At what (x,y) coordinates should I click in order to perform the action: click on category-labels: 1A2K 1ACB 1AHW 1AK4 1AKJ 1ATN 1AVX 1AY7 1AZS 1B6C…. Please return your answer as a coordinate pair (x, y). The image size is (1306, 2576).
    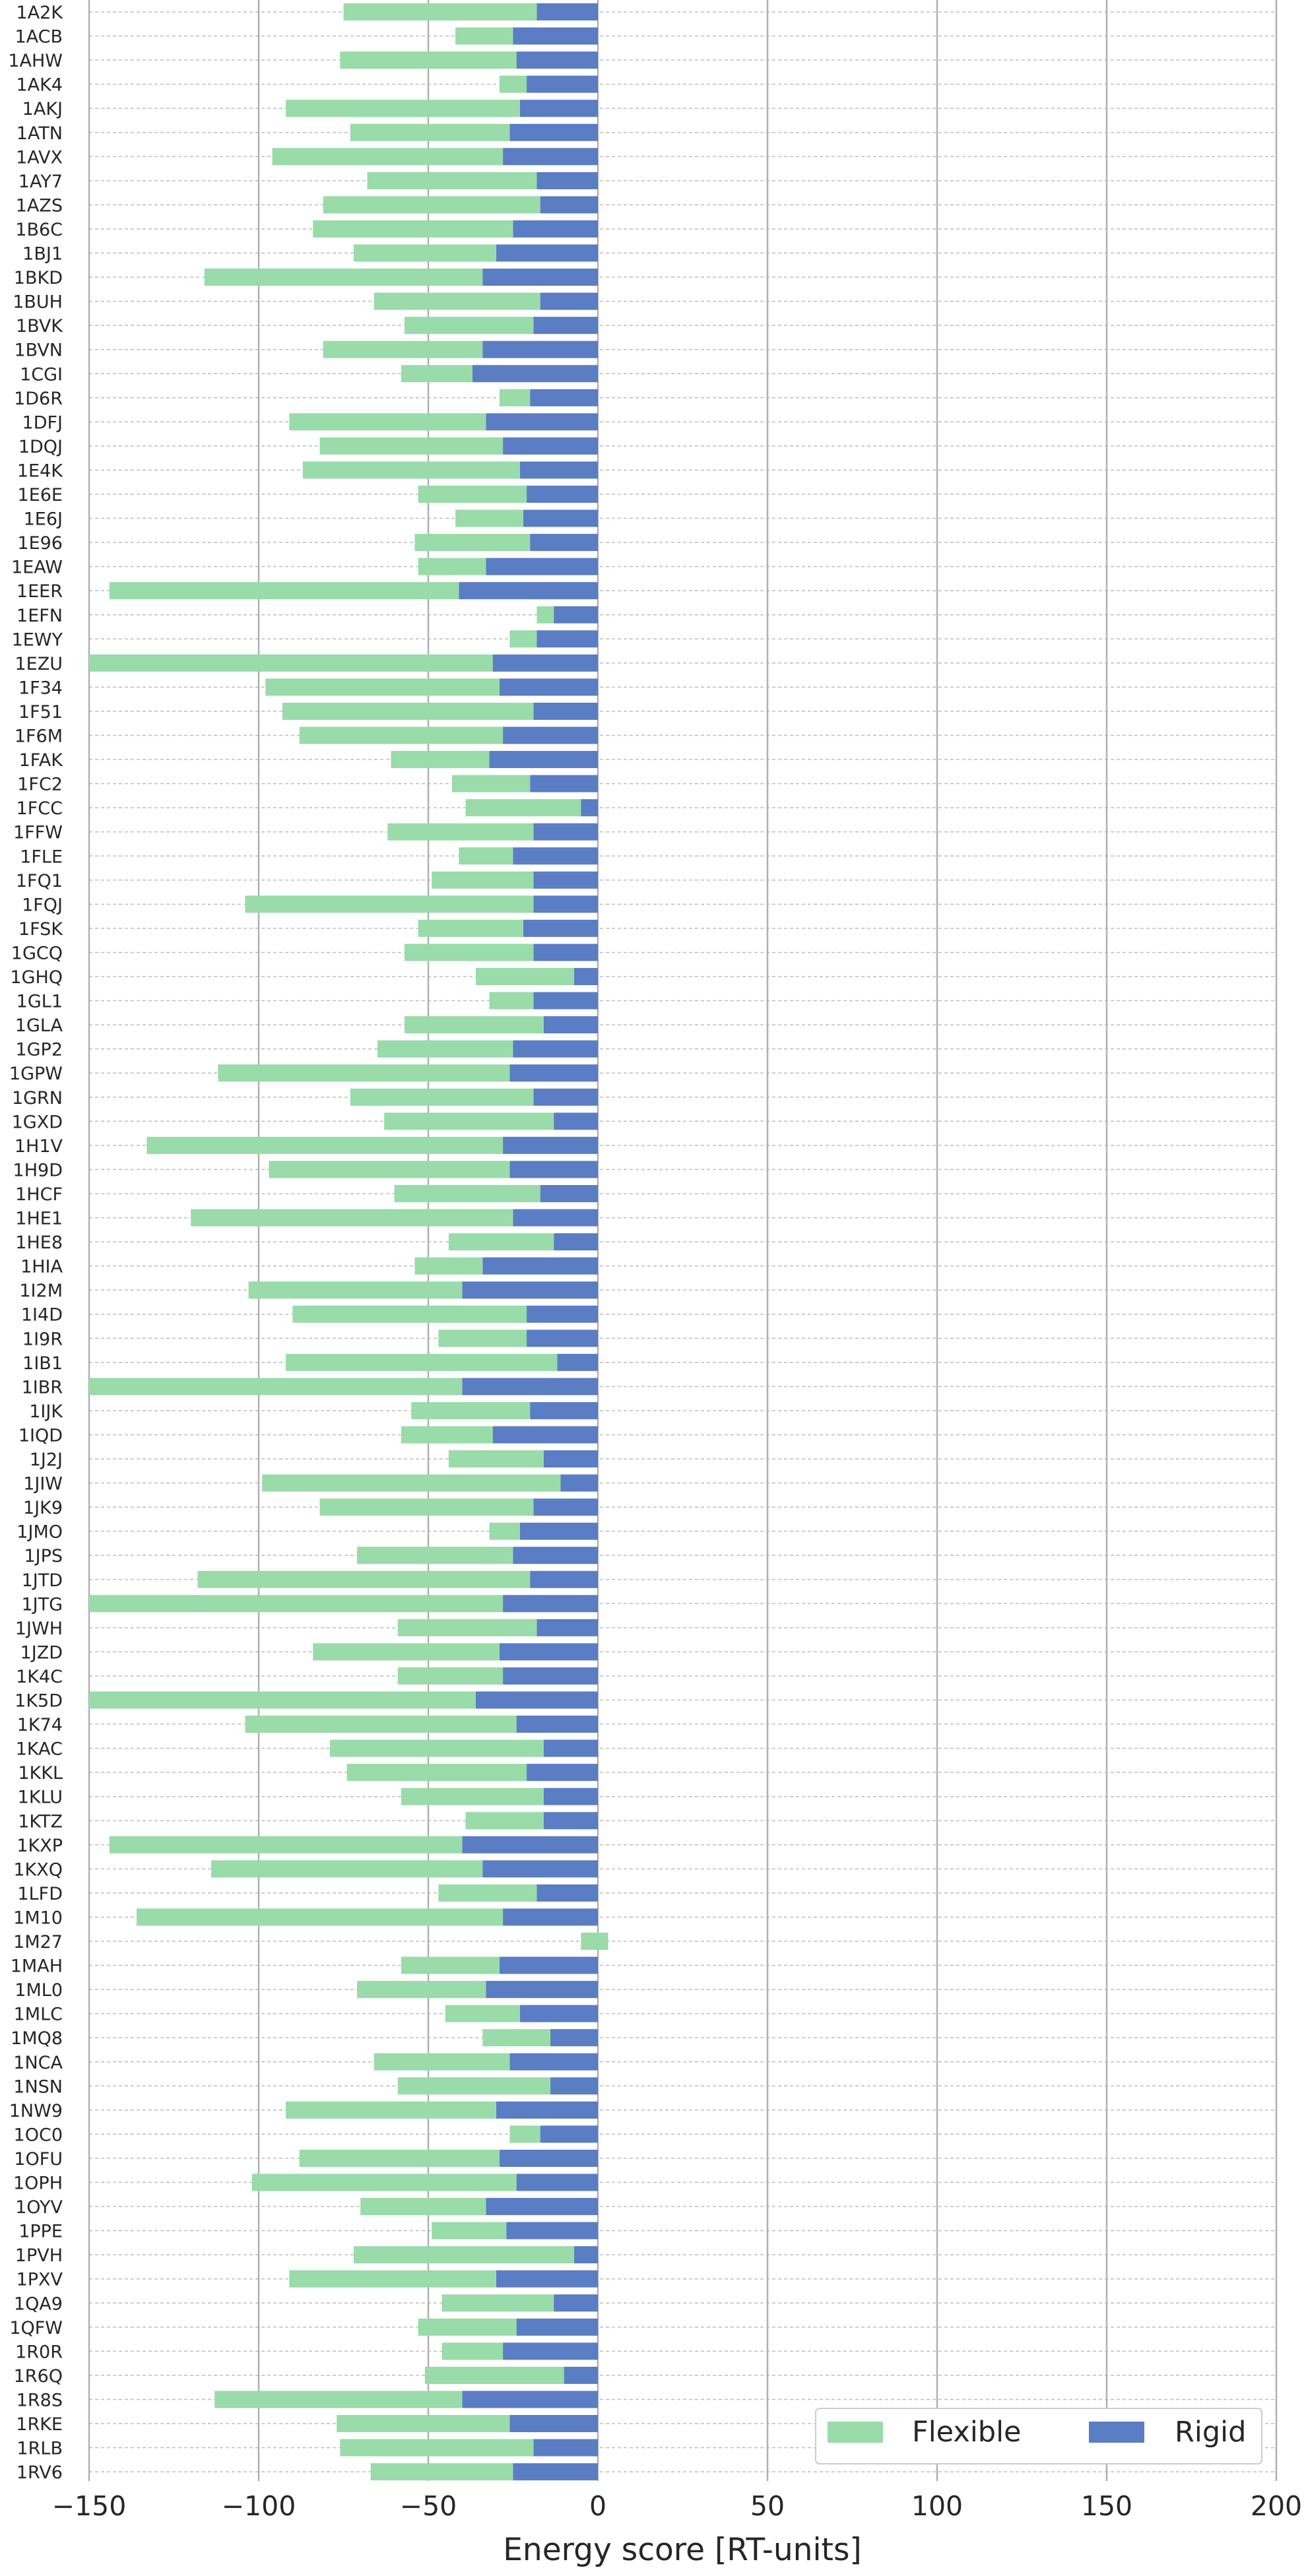
    Looking at the image, I should click on (35, 1243).